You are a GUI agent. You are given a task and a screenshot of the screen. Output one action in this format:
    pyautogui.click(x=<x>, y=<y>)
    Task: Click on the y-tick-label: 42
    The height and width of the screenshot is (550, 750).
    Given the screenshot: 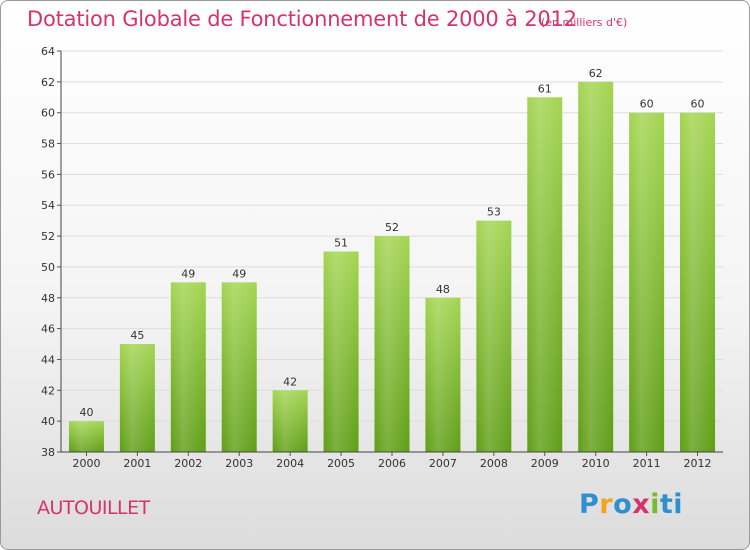 What is the action you would take?
    pyautogui.click(x=48, y=390)
    